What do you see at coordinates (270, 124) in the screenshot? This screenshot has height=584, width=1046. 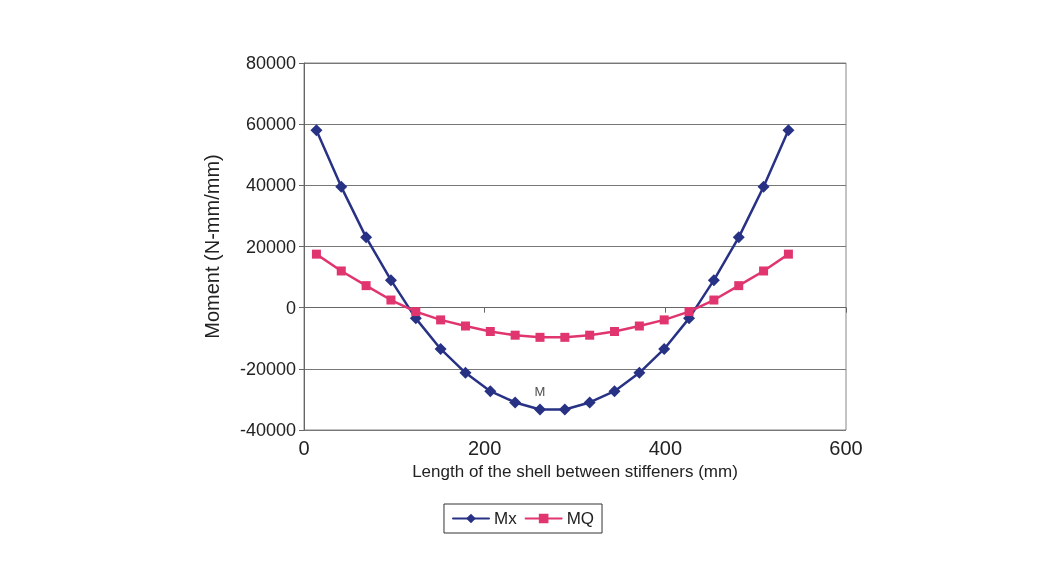 I see `y-tick-label: 60000` at bounding box center [270, 124].